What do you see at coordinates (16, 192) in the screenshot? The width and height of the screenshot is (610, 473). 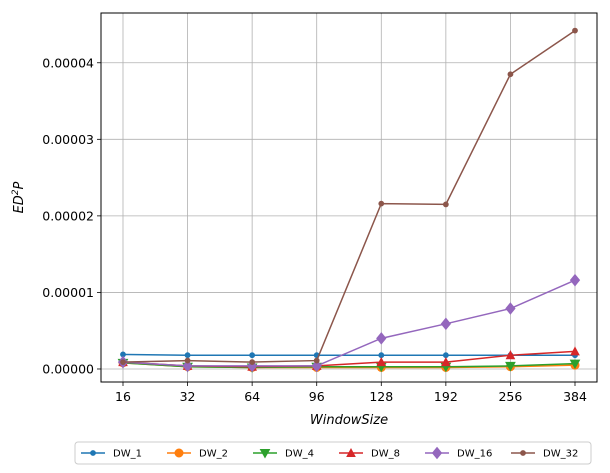 I see `y-axis-label-sup: 2` at bounding box center [16, 192].